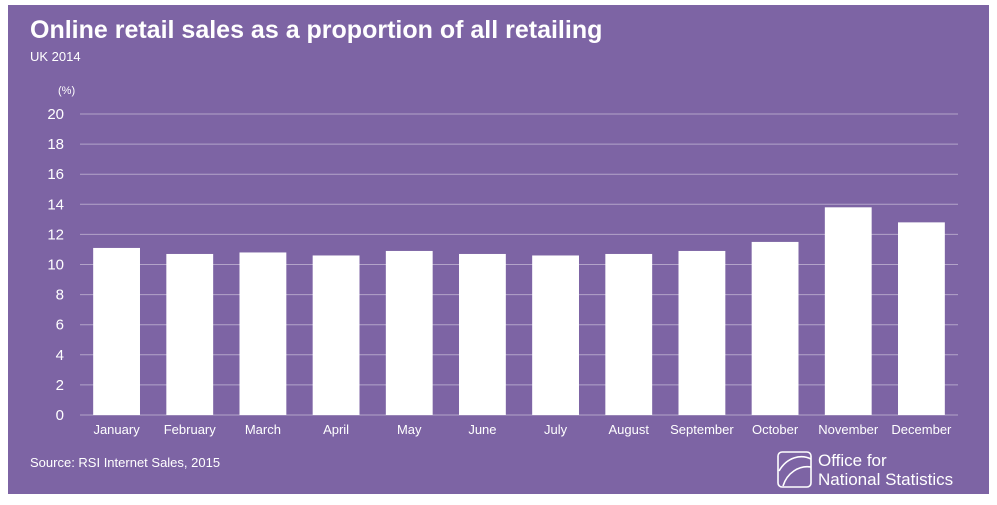  I want to click on bar-august, so click(629, 334).